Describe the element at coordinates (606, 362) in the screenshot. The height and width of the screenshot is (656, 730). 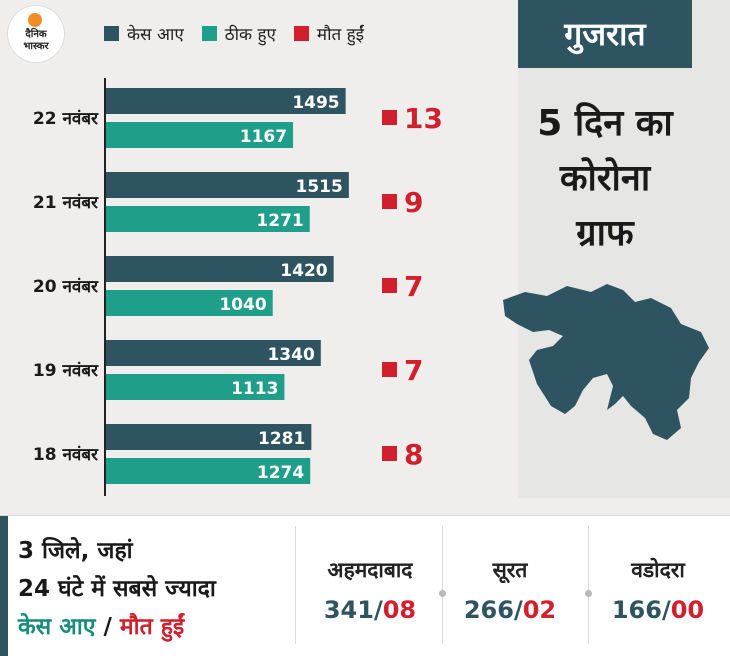
I see `gujarat-map-icon` at that location.